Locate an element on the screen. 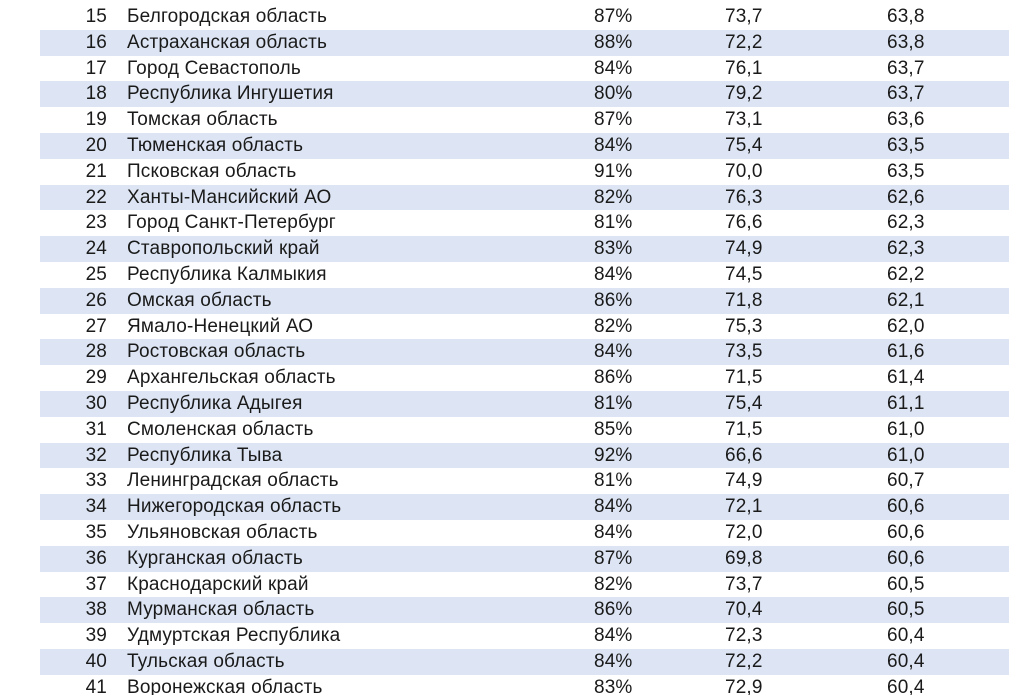 This screenshot has height=695, width=1024. region-name-cell: Тюменская область is located at coordinates (360, 145).